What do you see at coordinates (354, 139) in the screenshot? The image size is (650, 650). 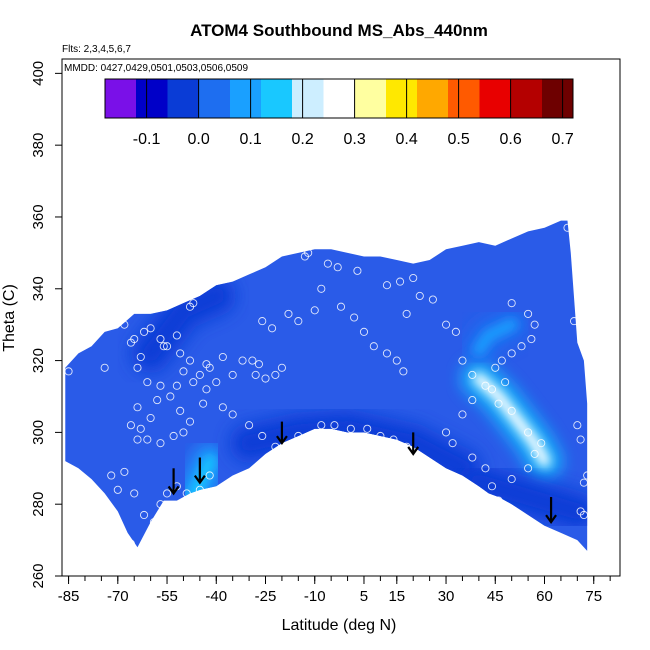 I see `colorbar-tick-label: 0.3` at bounding box center [354, 139].